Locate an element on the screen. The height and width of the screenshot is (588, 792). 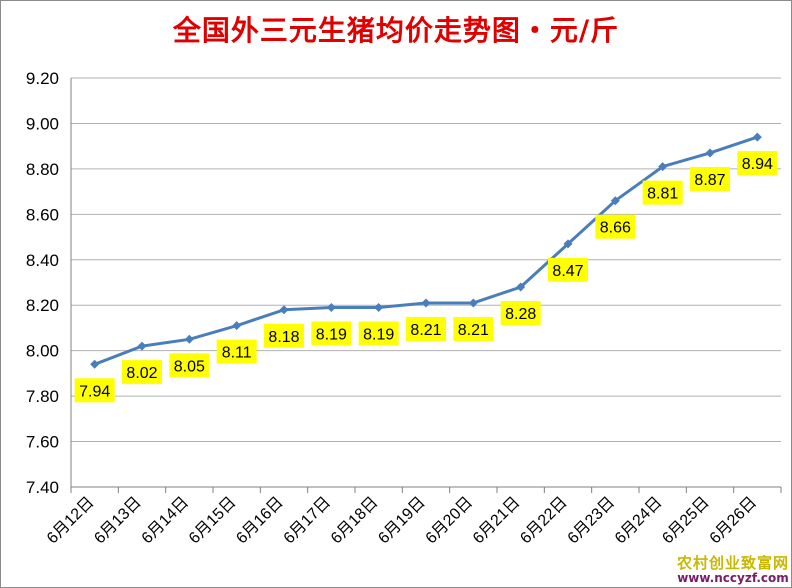
x-tick-label: 6月22日 is located at coordinates (544, 521).